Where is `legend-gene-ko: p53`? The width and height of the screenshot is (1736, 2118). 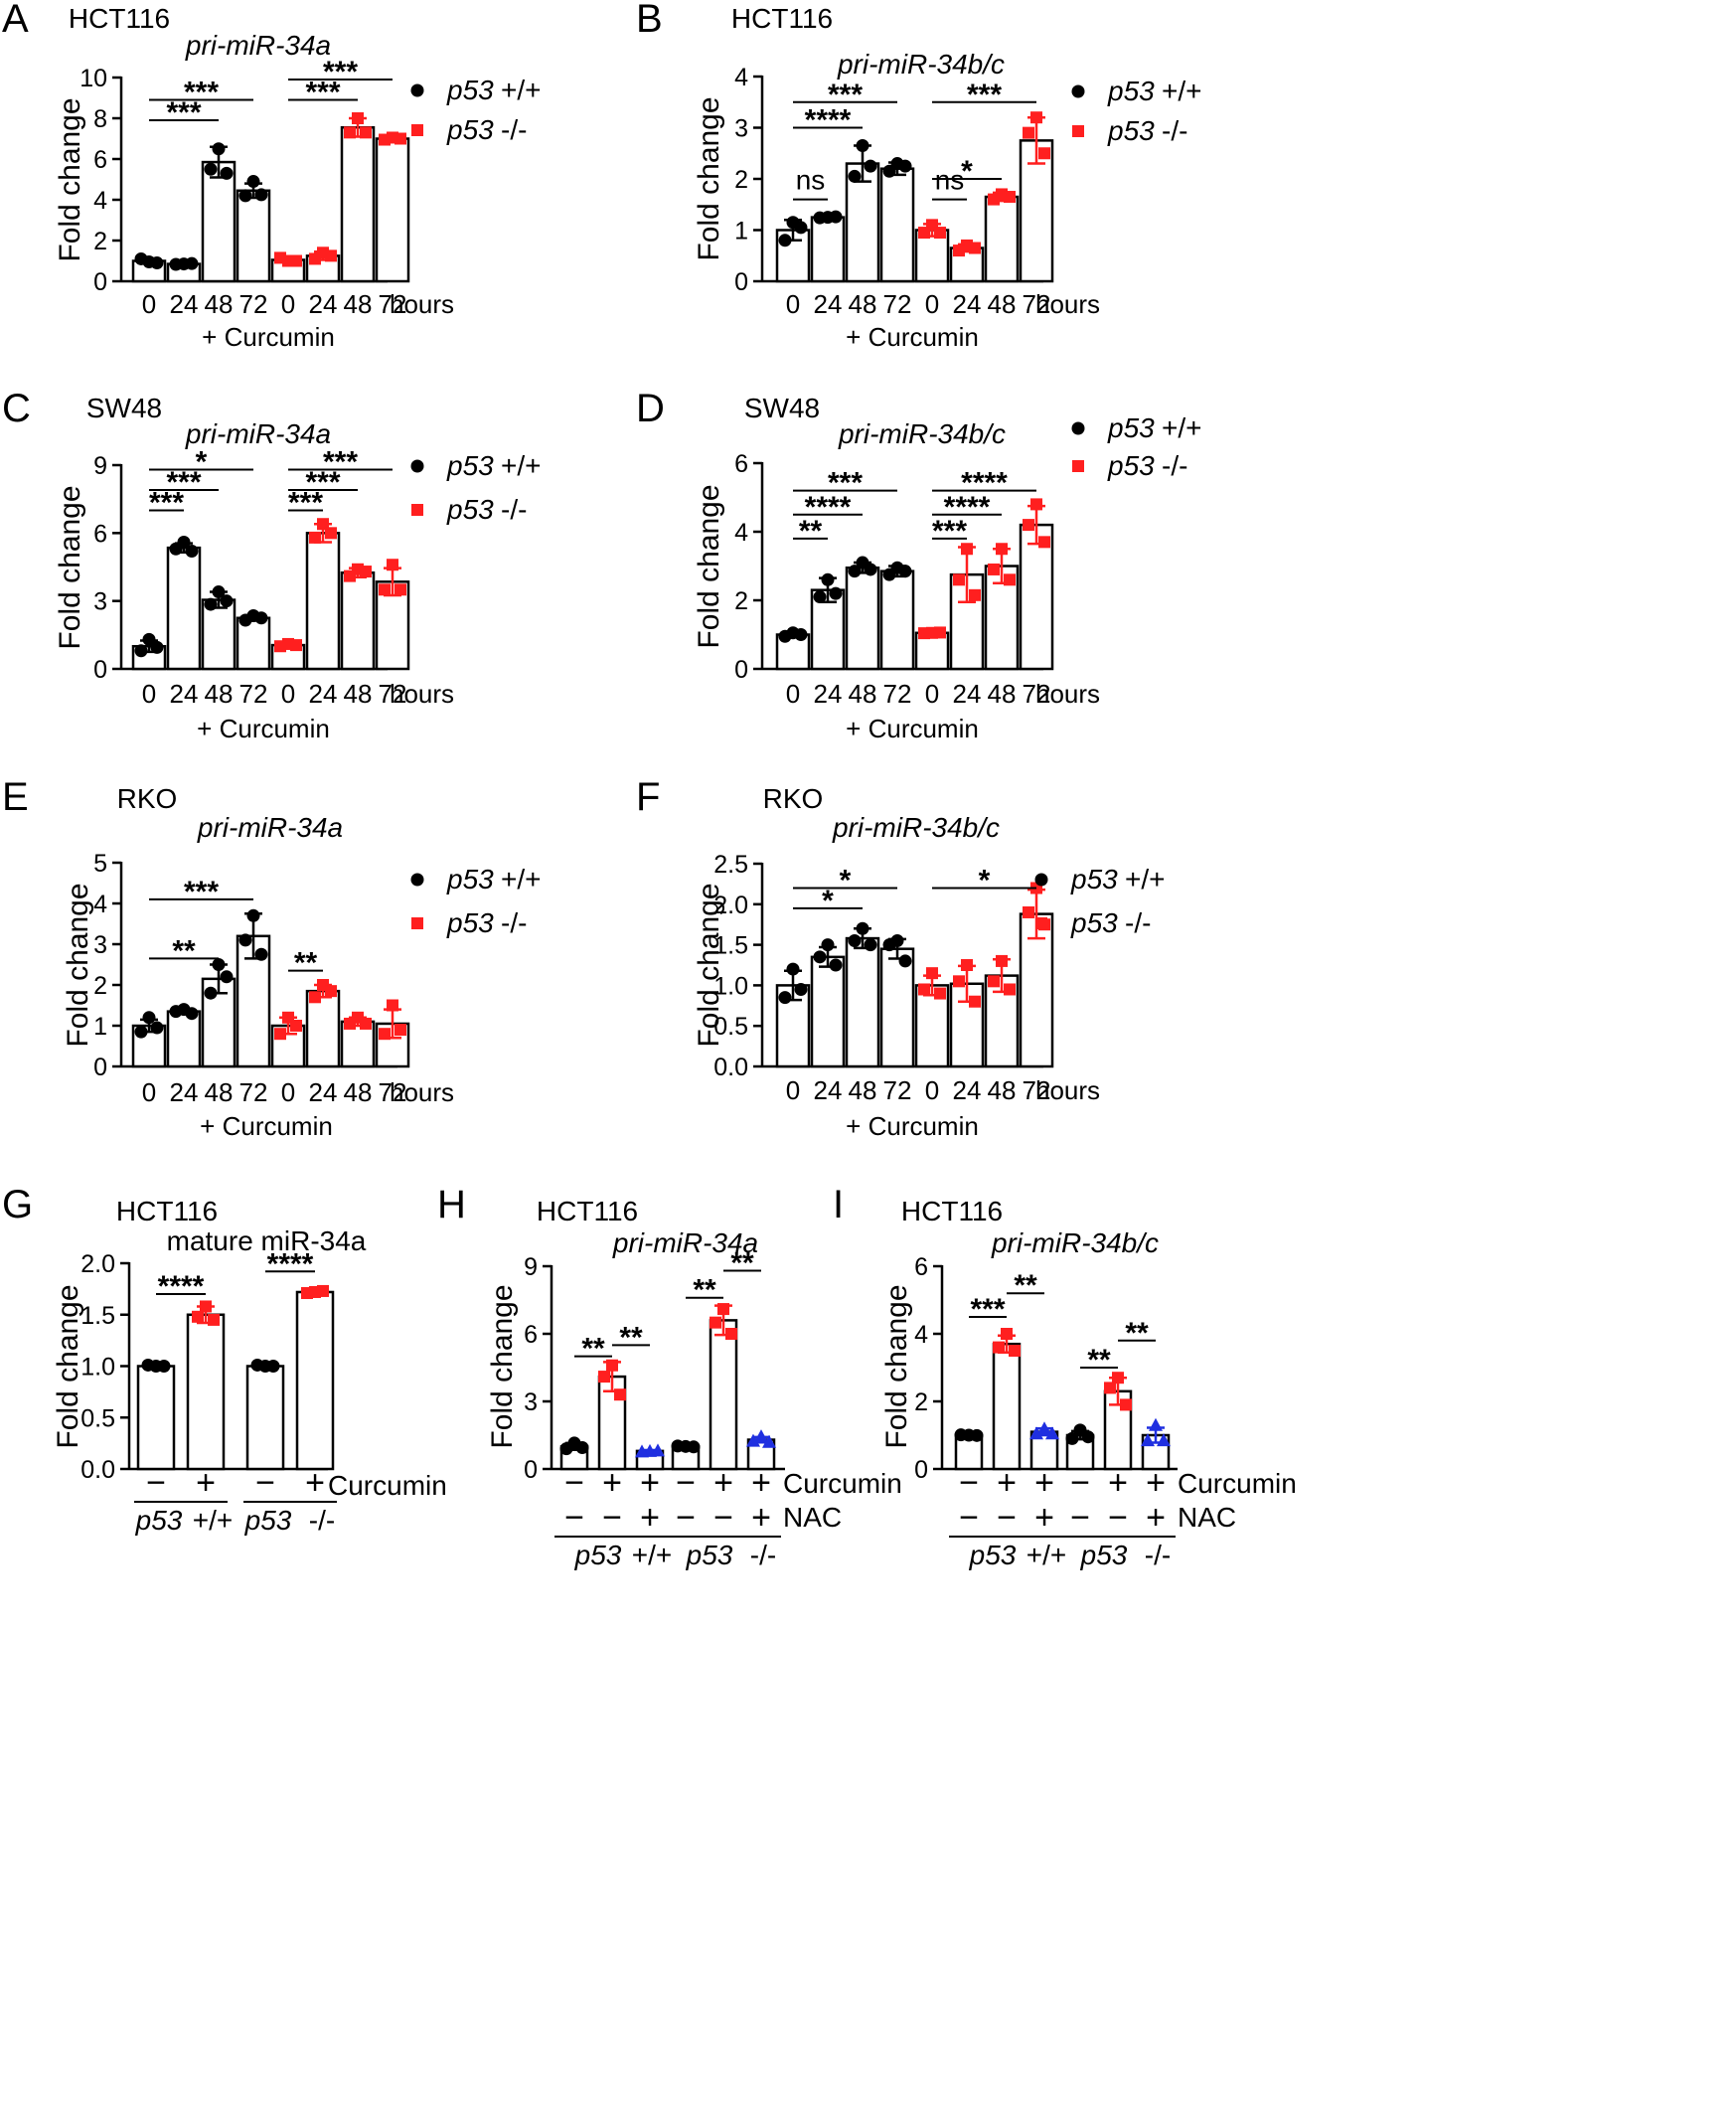
legend-gene-ko: p53 is located at coordinates (470, 509).